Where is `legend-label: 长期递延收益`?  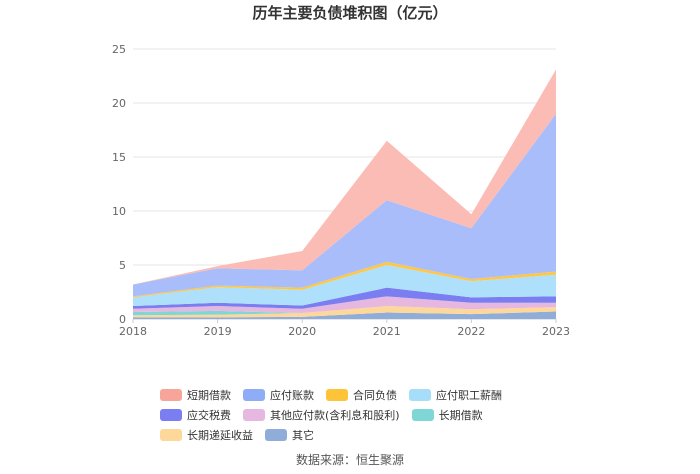 legend-label: 长期递延收益 is located at coordinates (220, 435).